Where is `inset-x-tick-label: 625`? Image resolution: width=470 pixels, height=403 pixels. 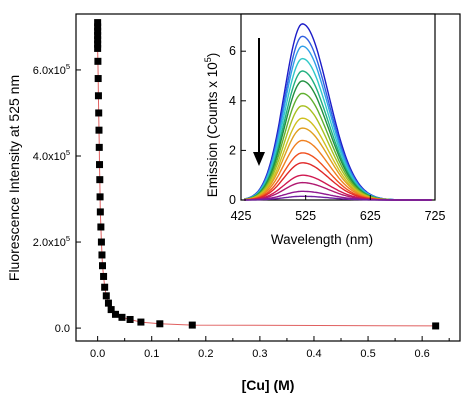
inset-x-tick-label: 625 is located at coordinates (370, 216).